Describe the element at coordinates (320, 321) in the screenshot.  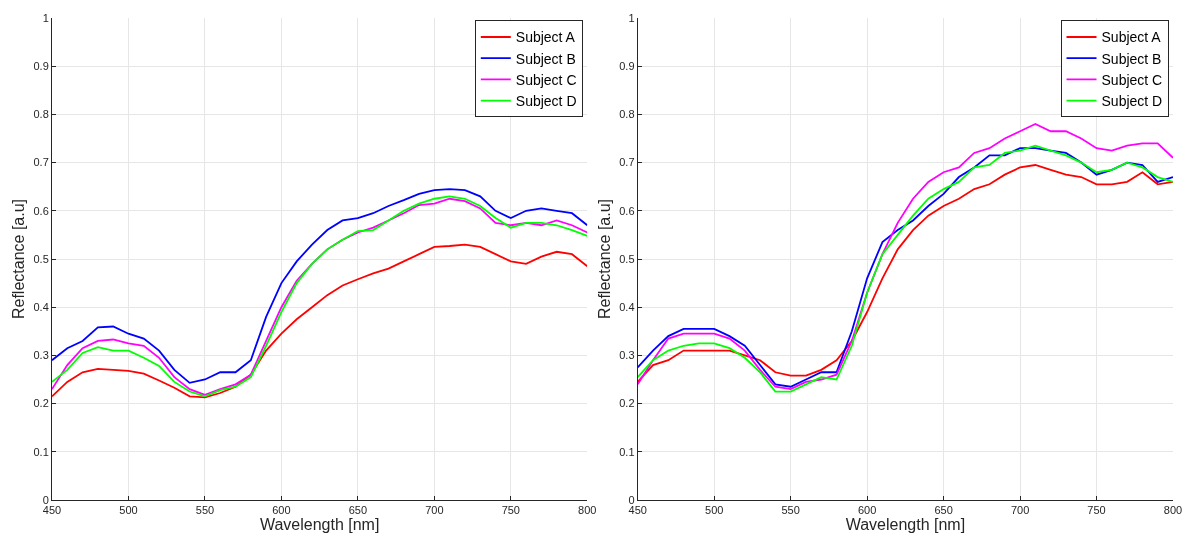
I see `line-series` at that location.